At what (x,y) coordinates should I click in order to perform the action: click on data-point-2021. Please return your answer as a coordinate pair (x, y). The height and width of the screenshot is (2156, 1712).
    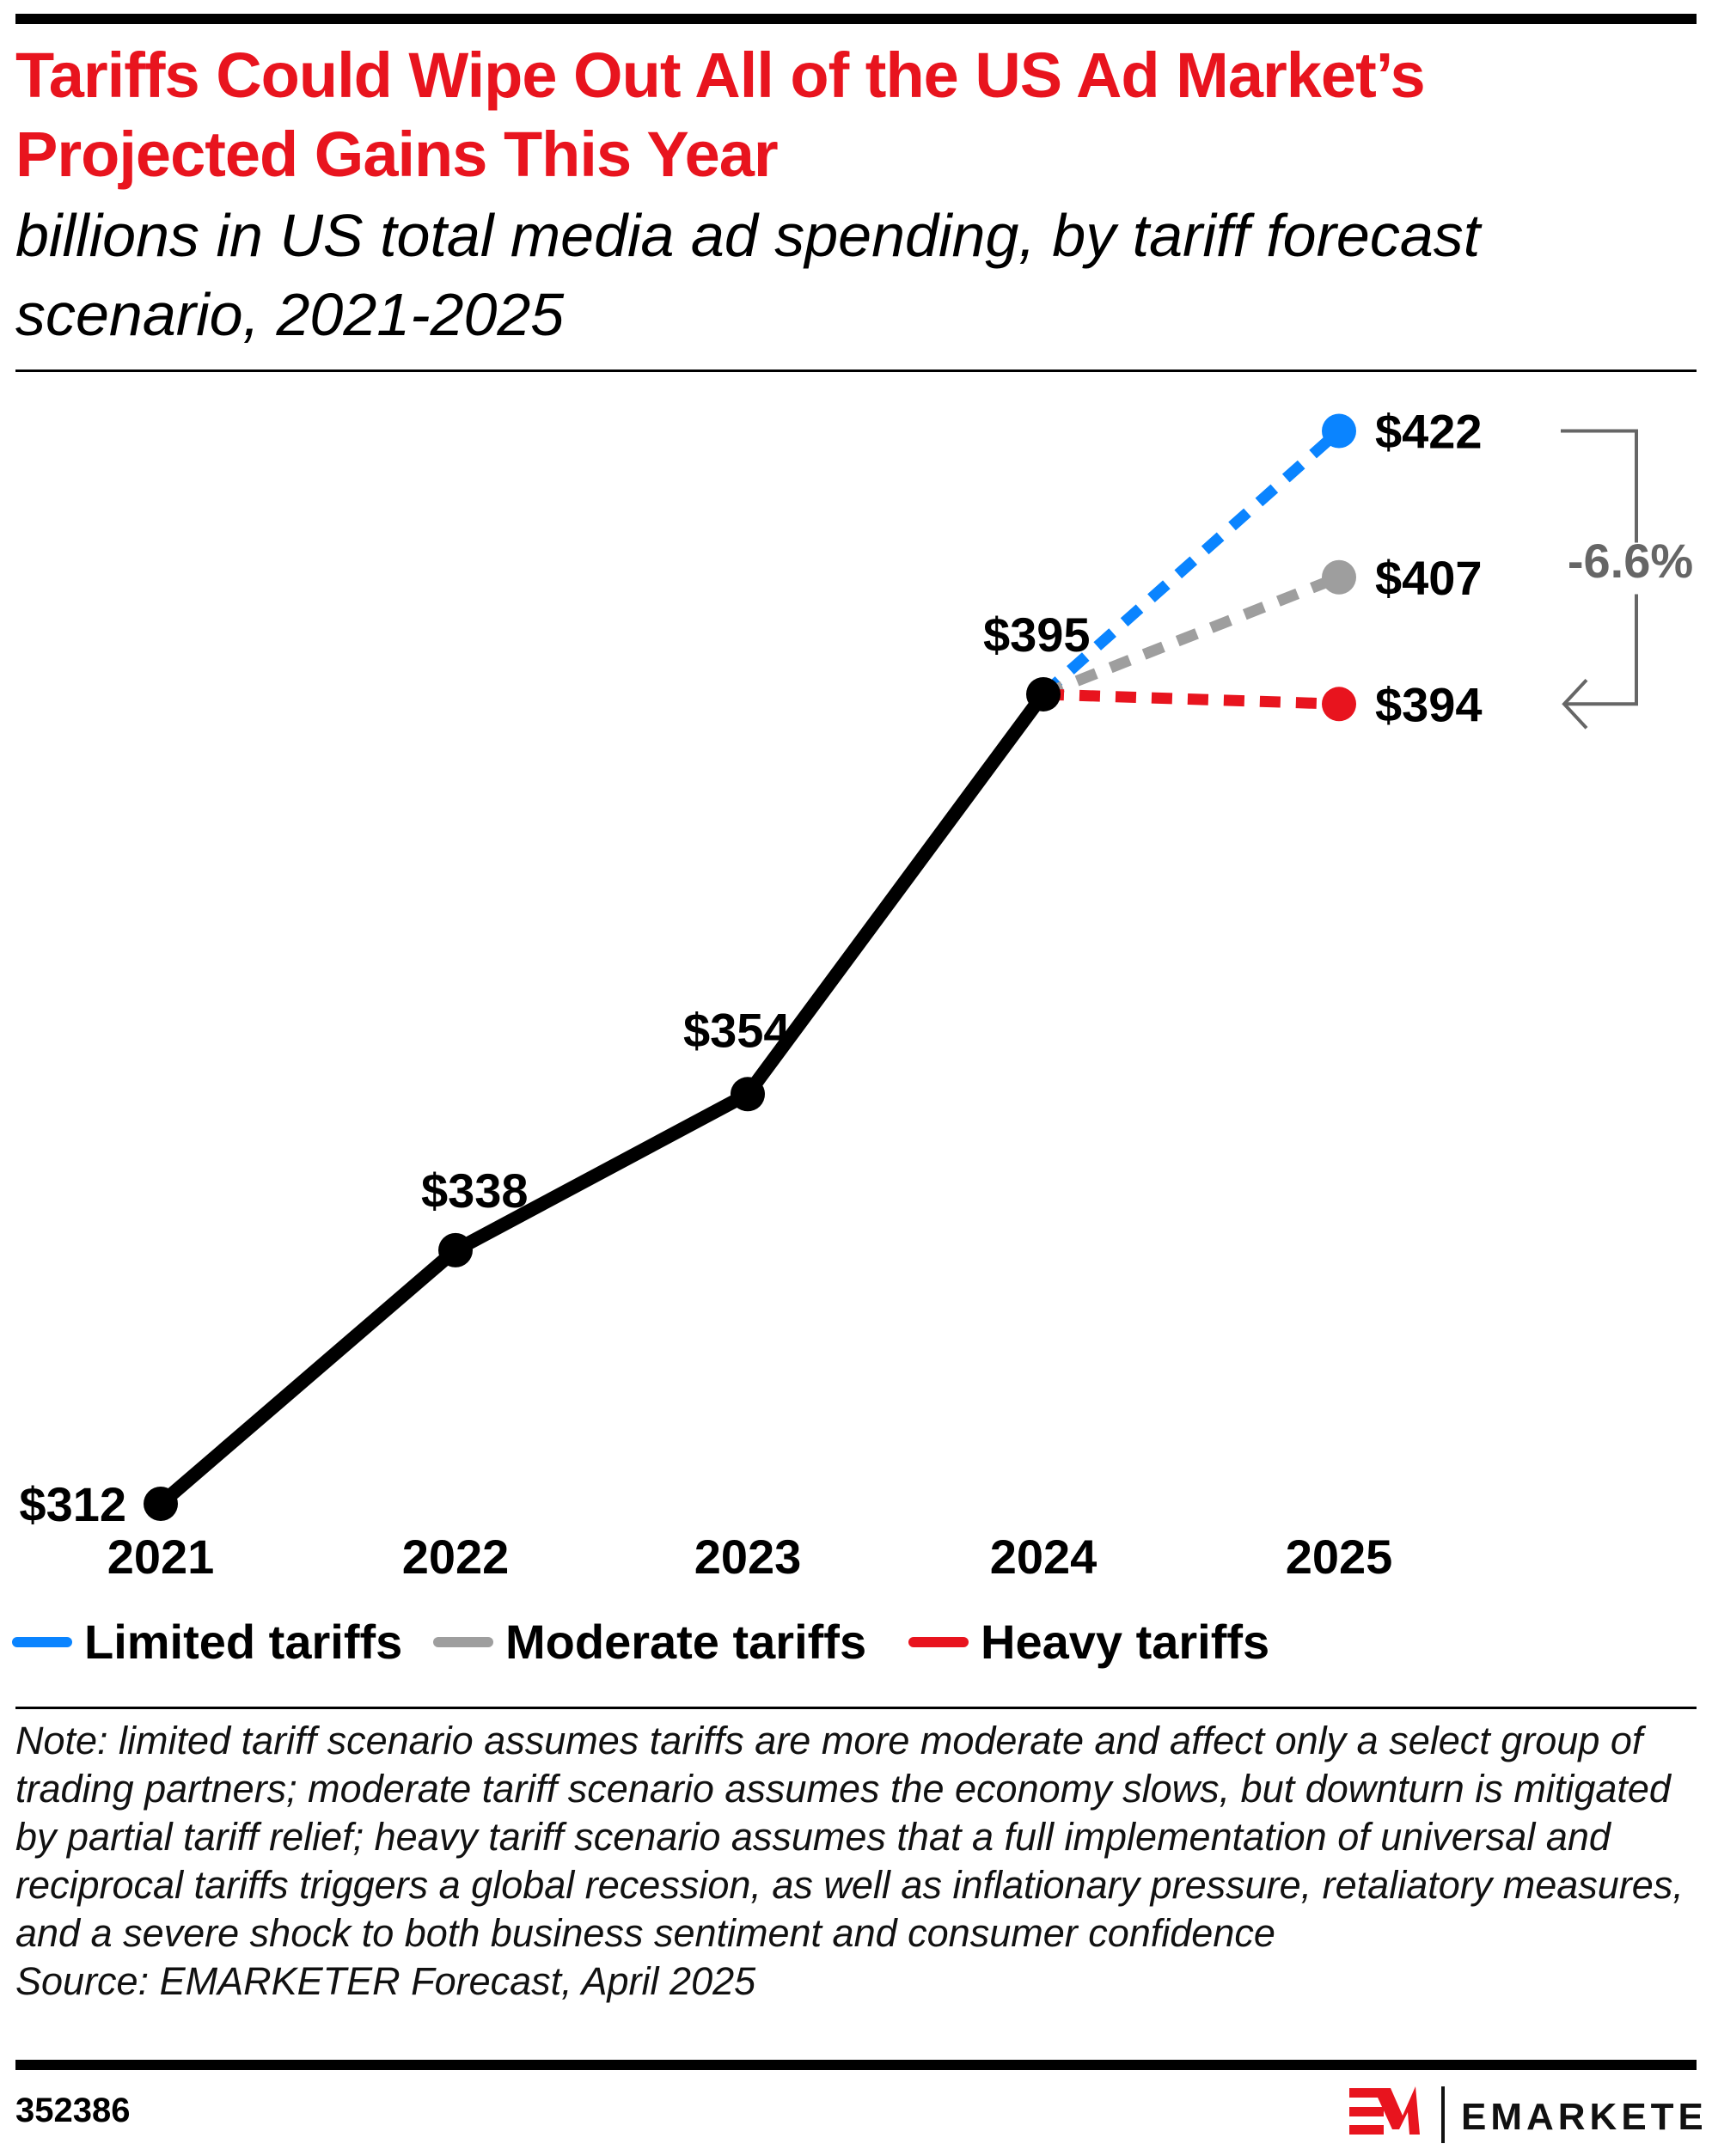
    Looking at the image, I should click on (161, 1504).